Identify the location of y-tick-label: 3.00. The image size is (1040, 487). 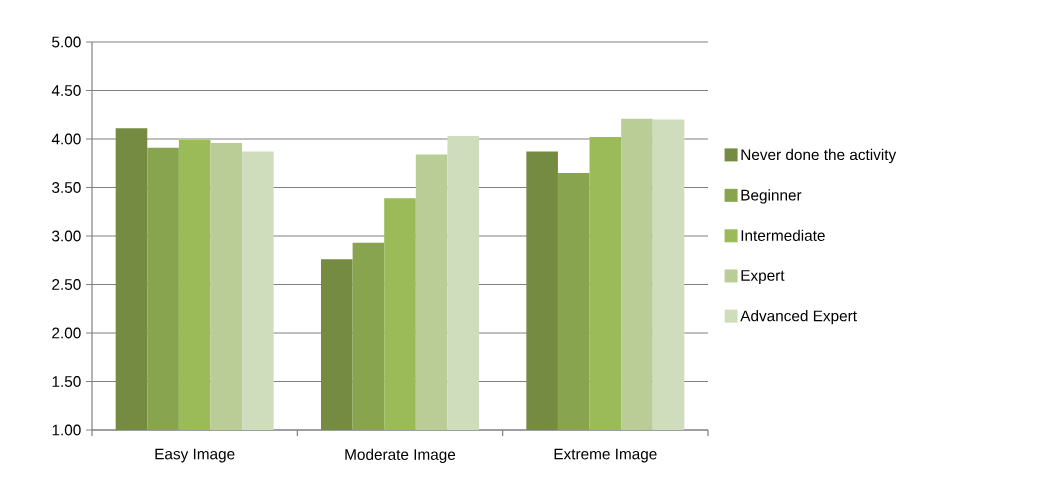
(66, 236).